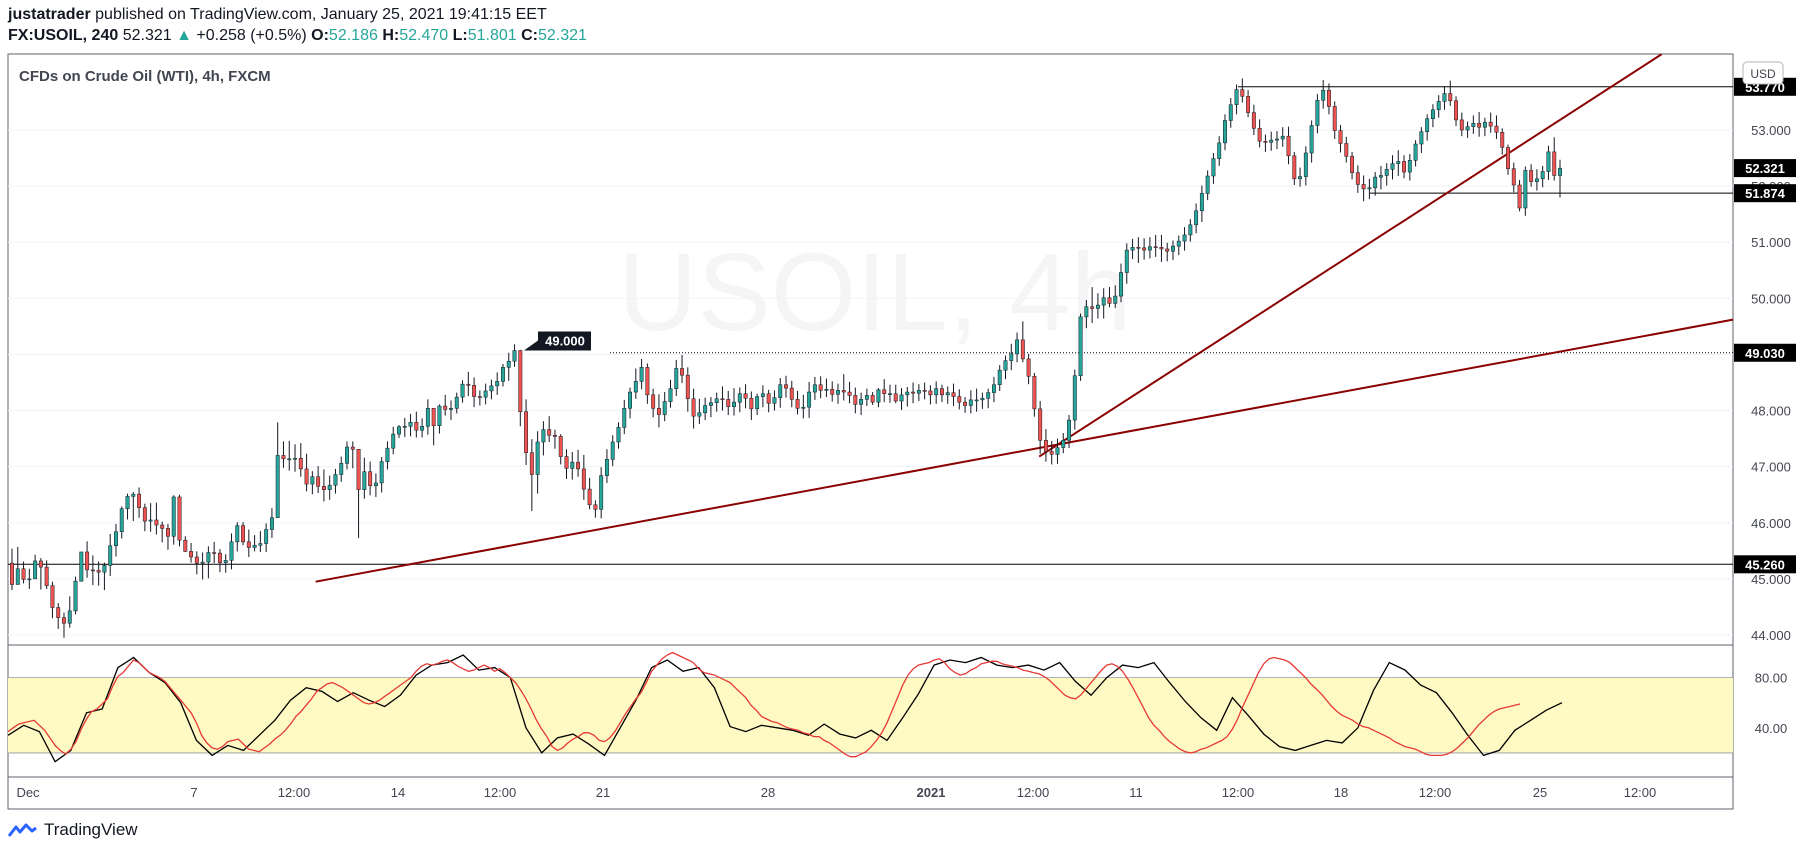  I want to click on price-tick-label: 53.000, so click(1771, 130).